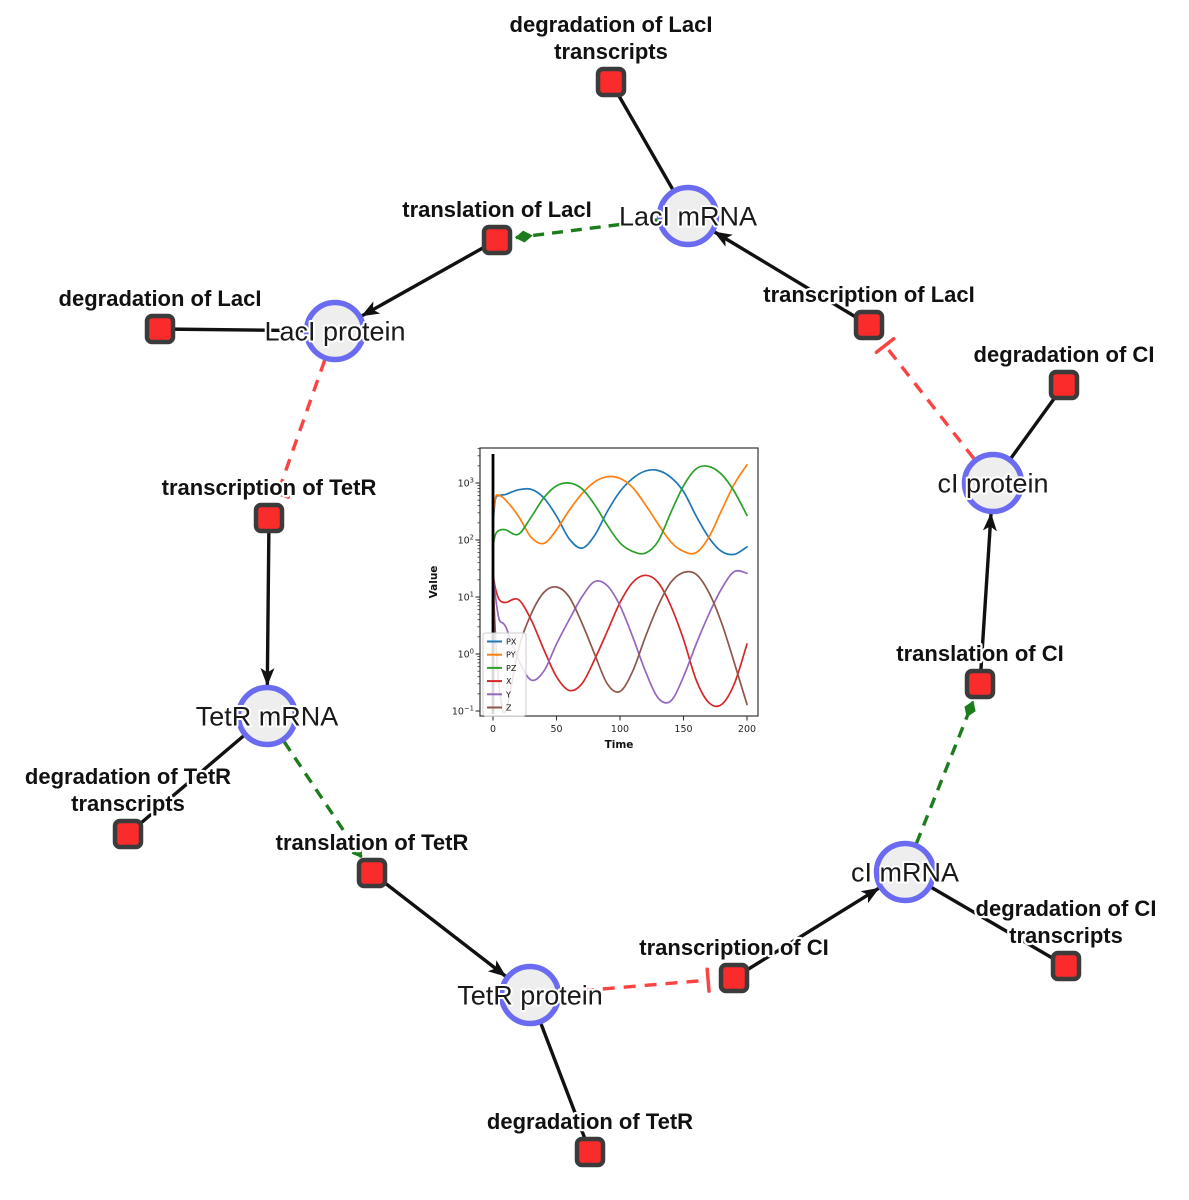 Image resolution: width=1189 pixels, height=1200 pixels. I want to click on species-node-laci-mrna, so click(688, 216).